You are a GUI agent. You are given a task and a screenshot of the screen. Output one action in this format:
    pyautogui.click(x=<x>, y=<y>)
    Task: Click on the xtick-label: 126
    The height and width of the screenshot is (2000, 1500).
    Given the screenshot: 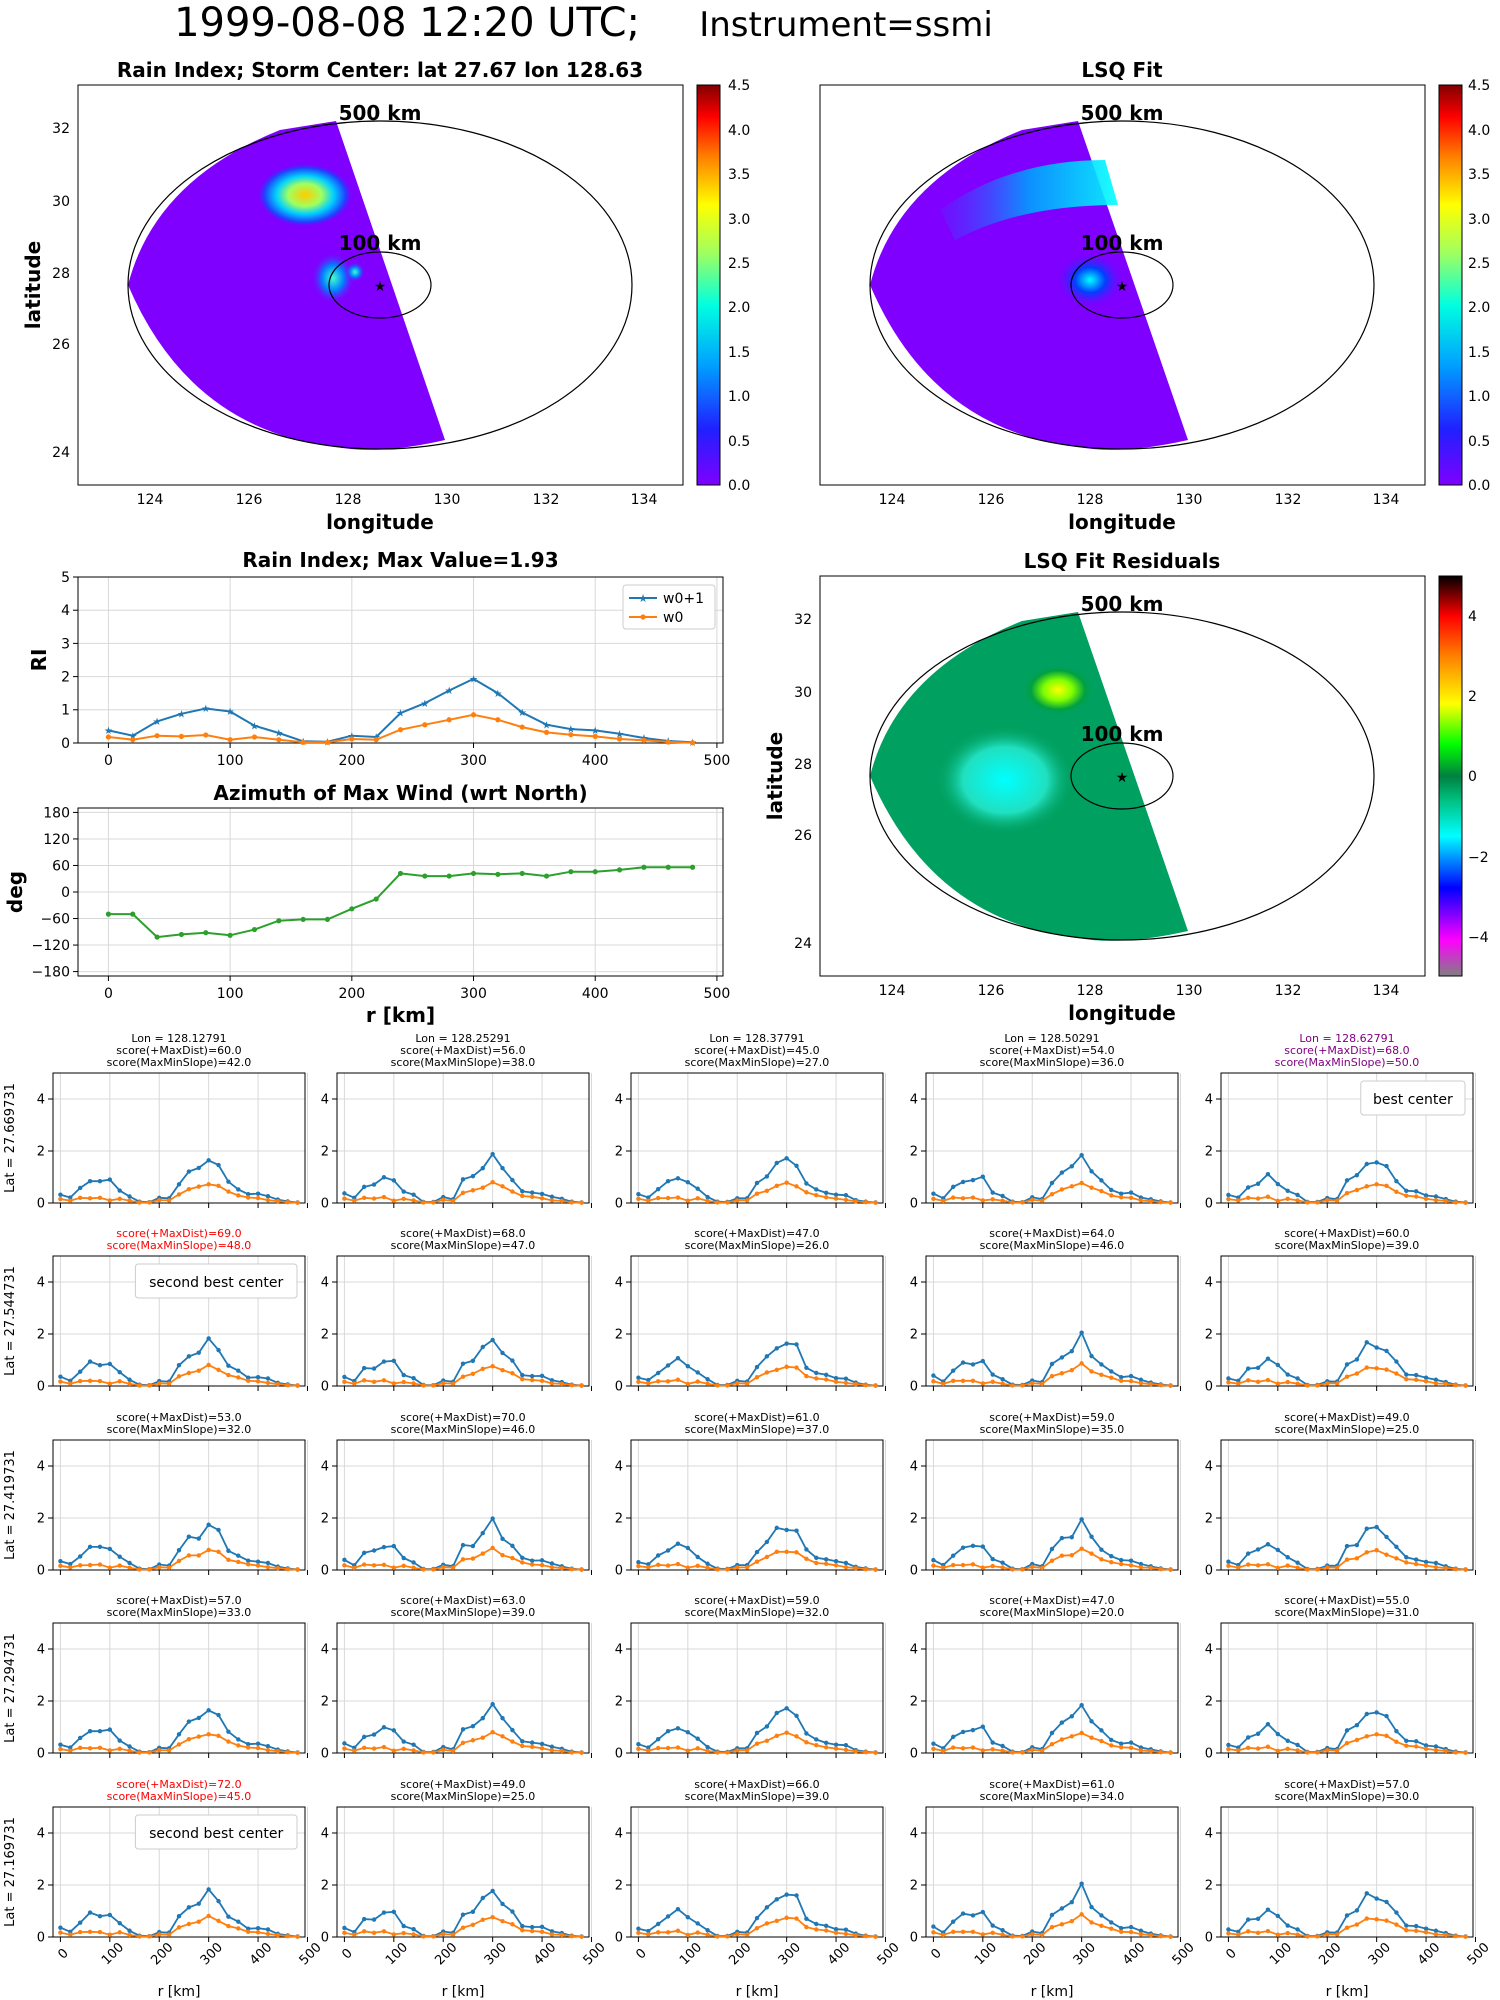 What is the action you would take?
    pyautogui.click(x=991, y=991)
    